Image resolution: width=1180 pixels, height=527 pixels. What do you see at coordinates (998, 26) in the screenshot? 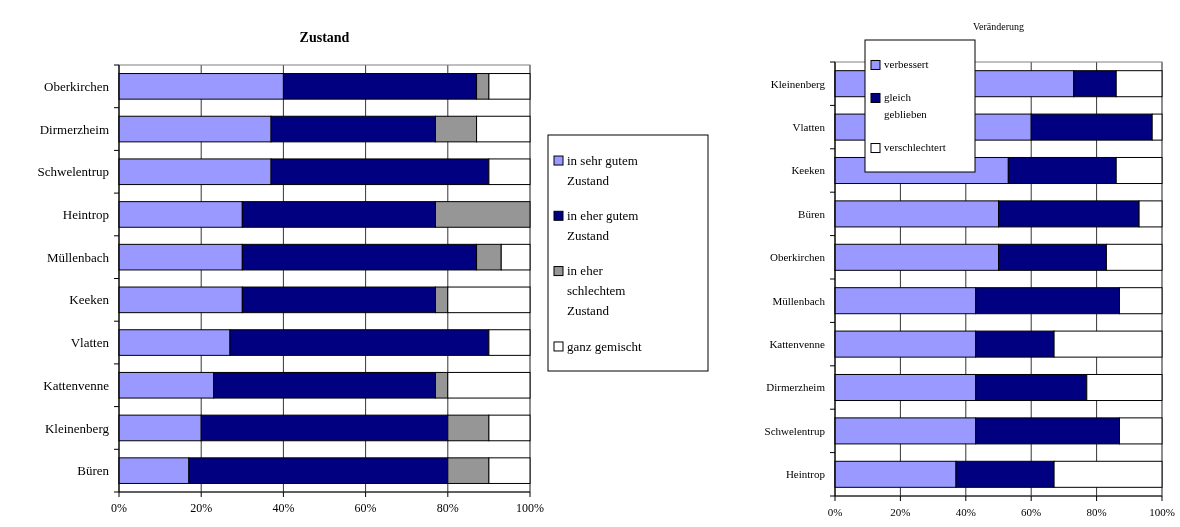
I see `chart-title: Veränderung` at bounding box center [998, 26].